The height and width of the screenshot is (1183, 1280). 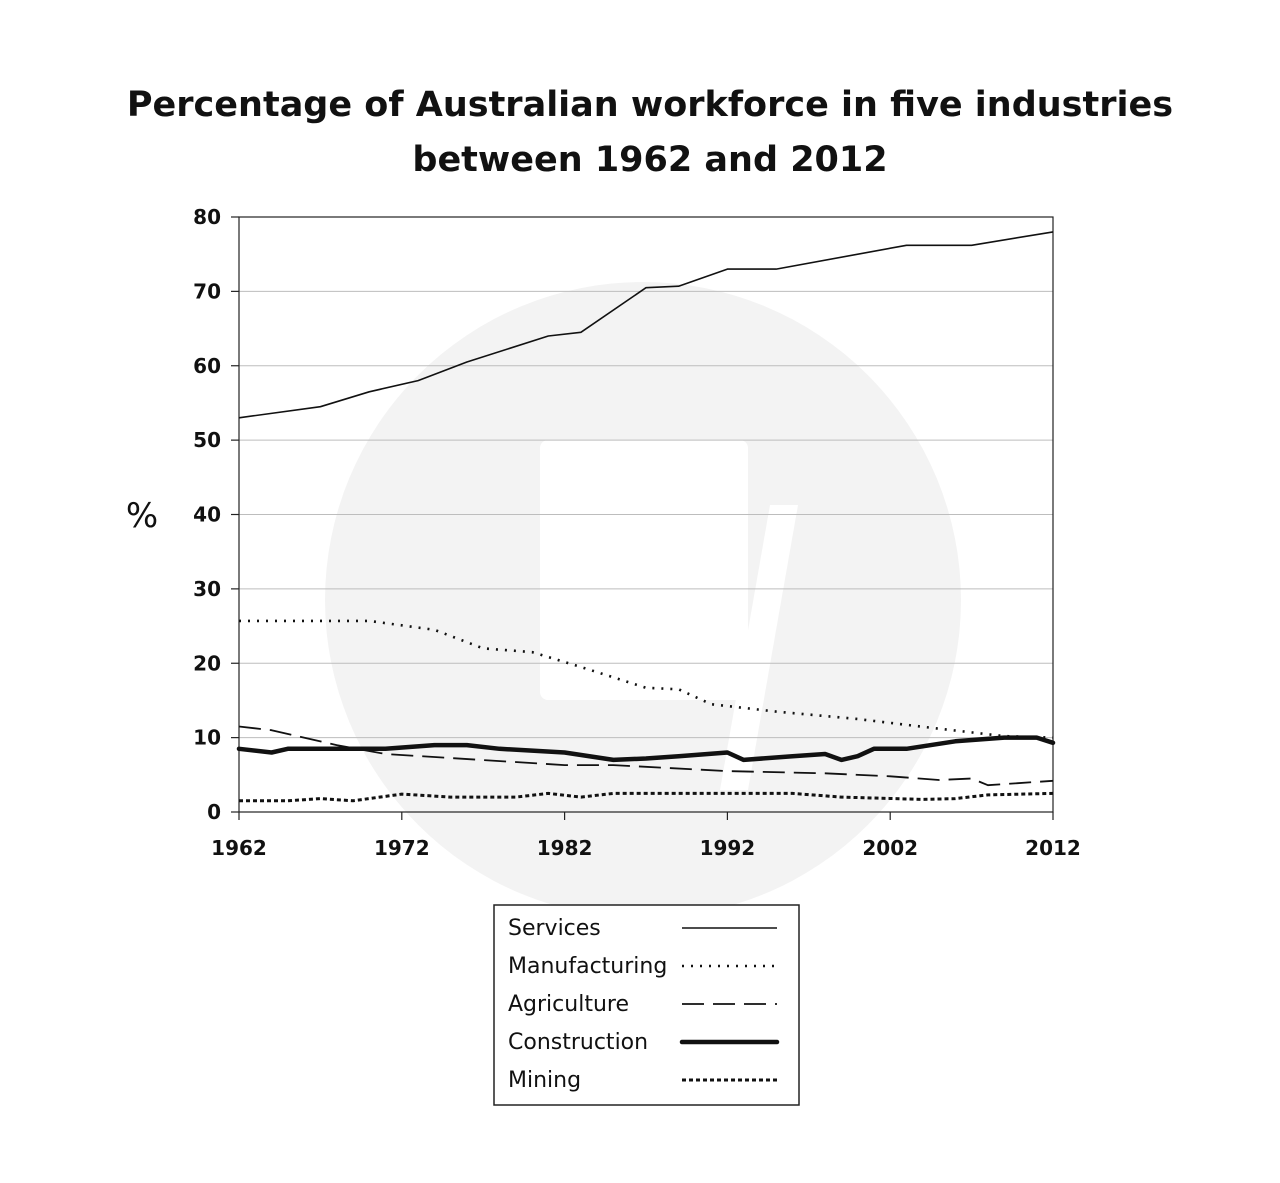 What do you see at coordinates (544, 1080) in the screenshot?
I see `legend-label-mining: Mining` at bounding box center [544, 1080].